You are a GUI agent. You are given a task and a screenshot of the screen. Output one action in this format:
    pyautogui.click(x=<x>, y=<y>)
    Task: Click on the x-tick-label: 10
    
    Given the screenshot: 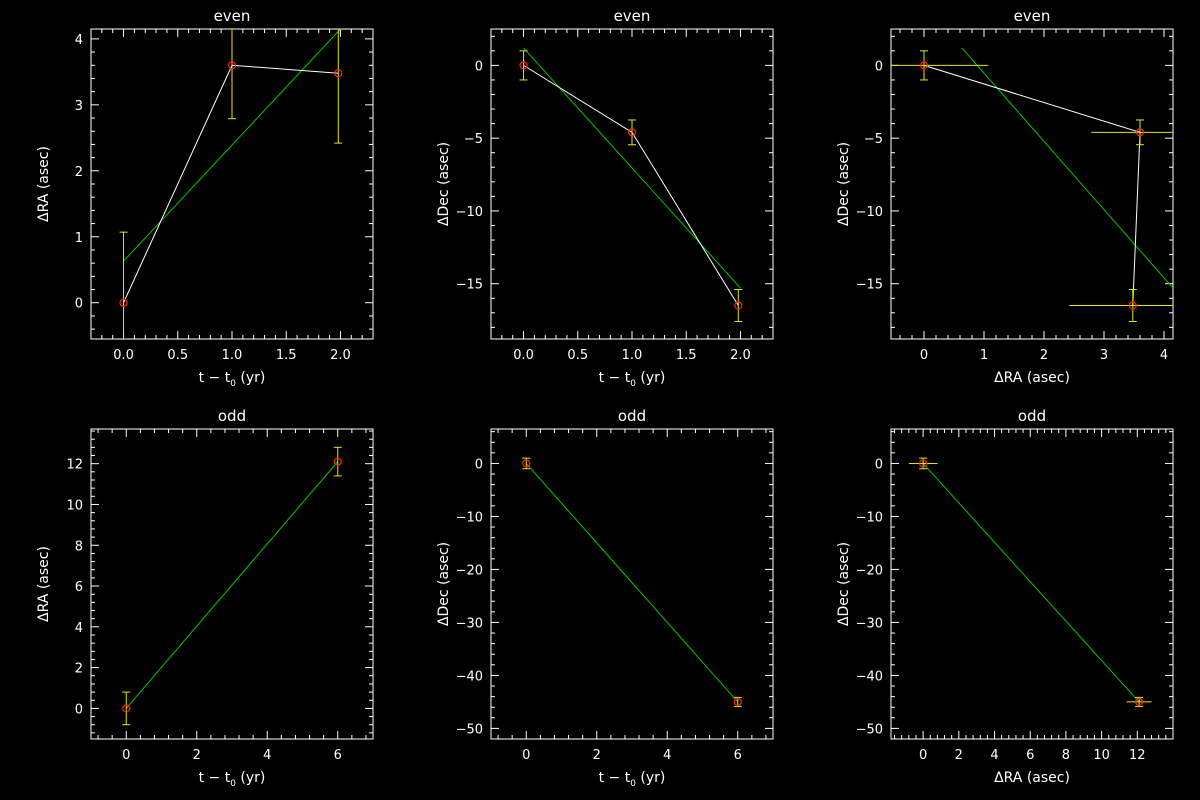 What is the action you would take?
    pyautogui.click(x=1101, y=755)
    